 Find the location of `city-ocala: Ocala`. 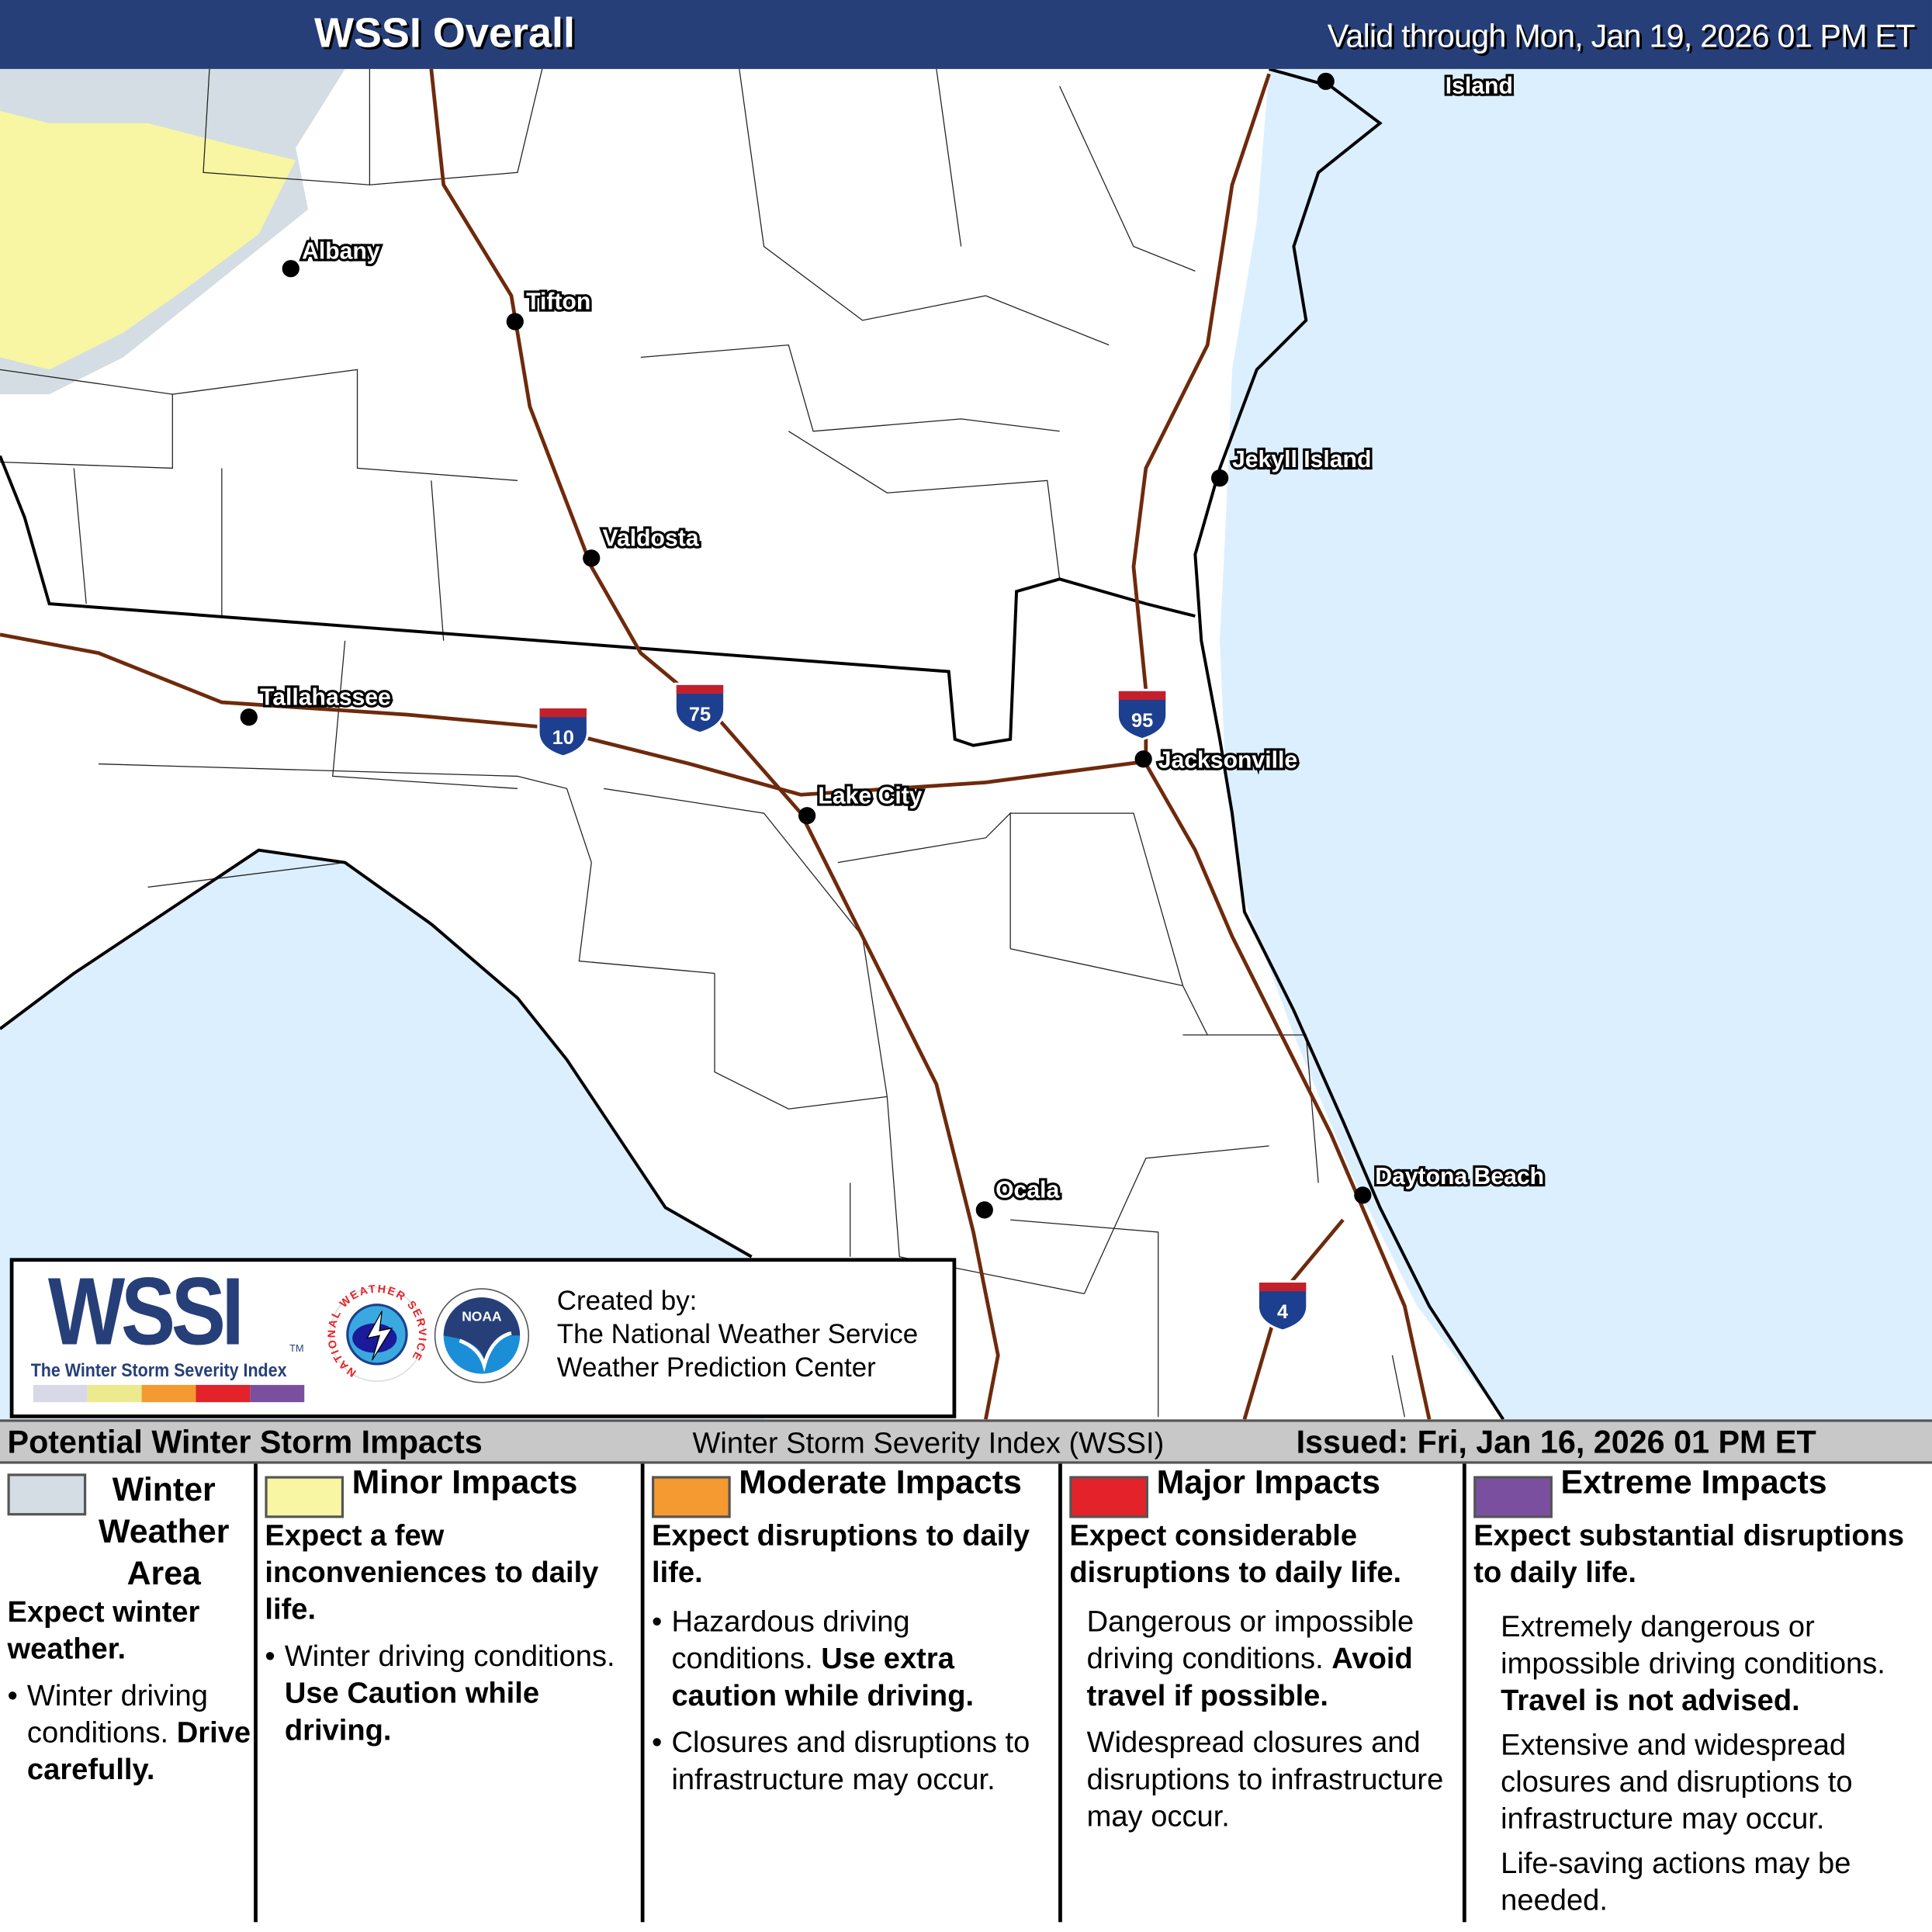

city-ocala: Ocala is located at coordinates (1018, 1197).